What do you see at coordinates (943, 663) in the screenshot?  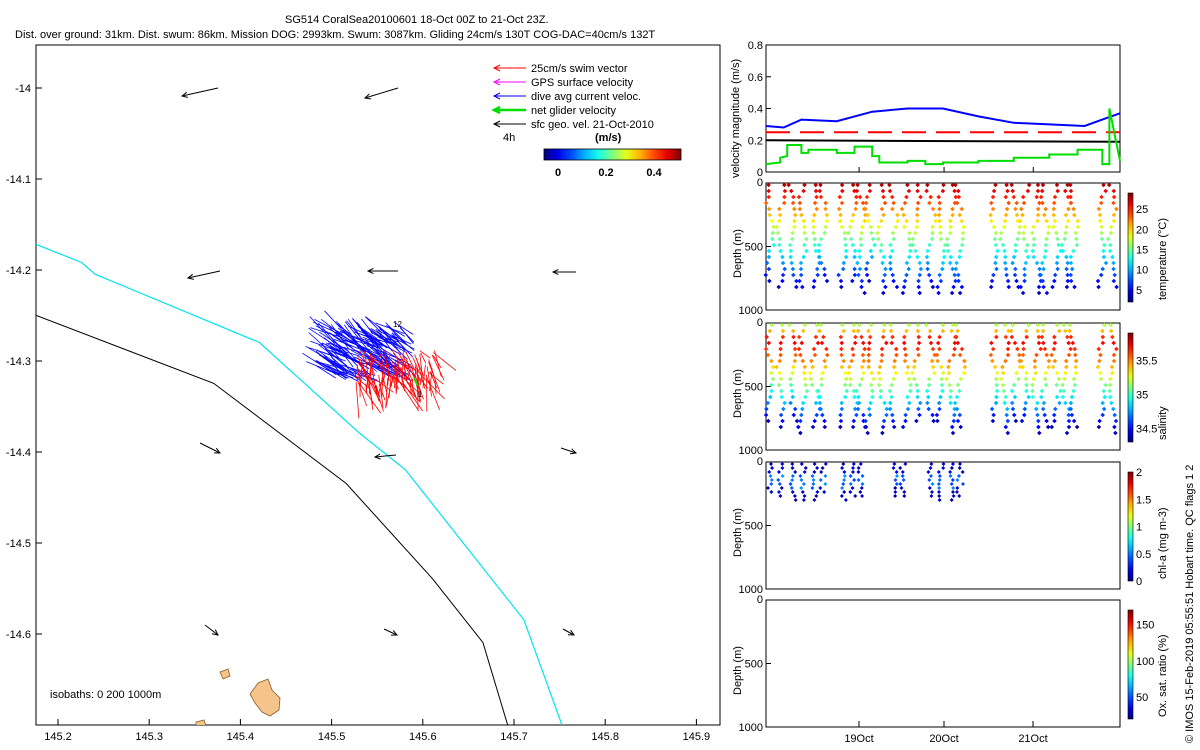 I see `depth-panel-frame` at bounding box center [943, 663].